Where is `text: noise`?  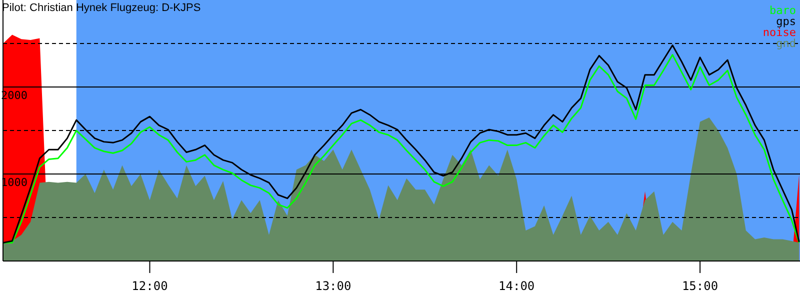
text: noise is located at coordinates (779, 32).